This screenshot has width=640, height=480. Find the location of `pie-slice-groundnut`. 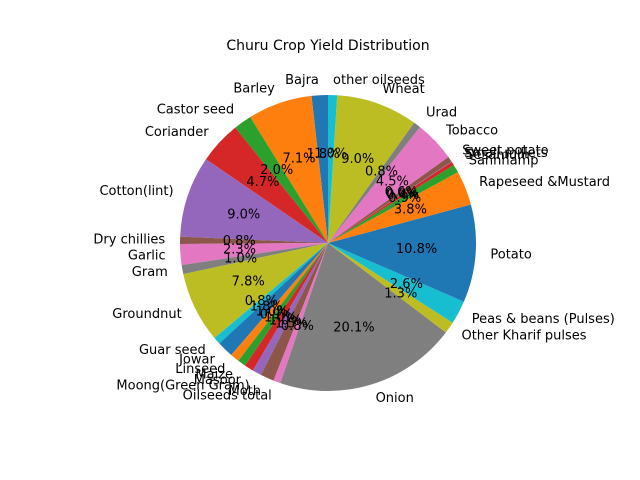

pie-slice-groundnut is located at coordinates (255, 290).